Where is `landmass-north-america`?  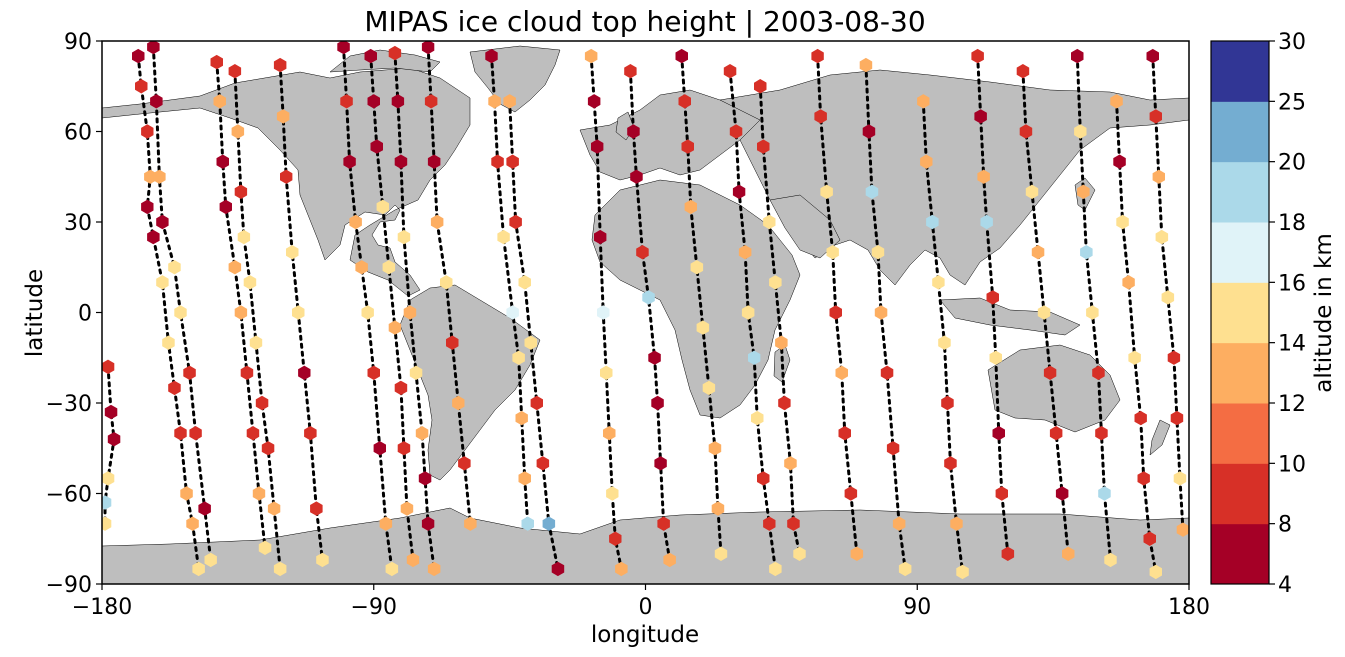
landmass-north-america is located at coordinates (286, 182).